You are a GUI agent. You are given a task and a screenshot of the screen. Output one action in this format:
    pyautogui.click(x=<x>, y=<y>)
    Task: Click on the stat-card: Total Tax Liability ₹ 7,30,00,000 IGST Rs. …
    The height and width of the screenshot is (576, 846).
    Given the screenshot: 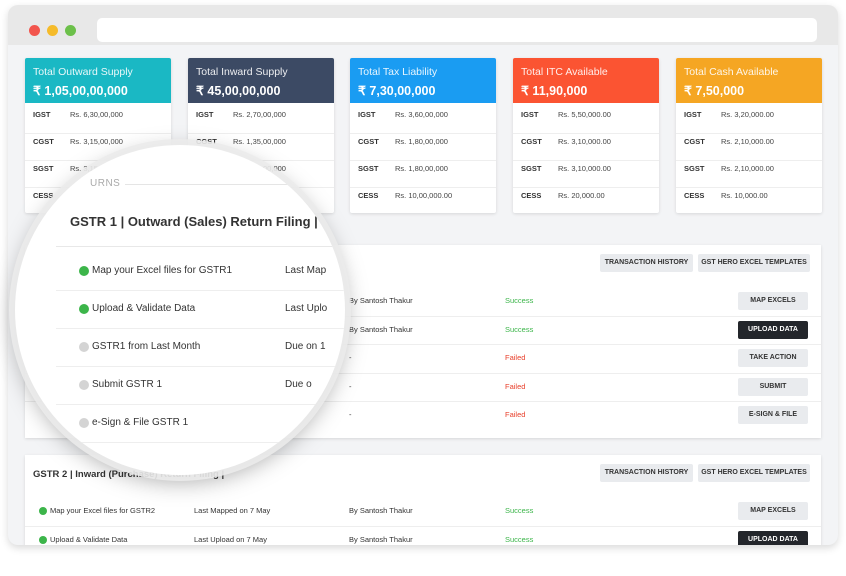 What is the action you would take?
    pyautogui.click(x=423, y=135)
    